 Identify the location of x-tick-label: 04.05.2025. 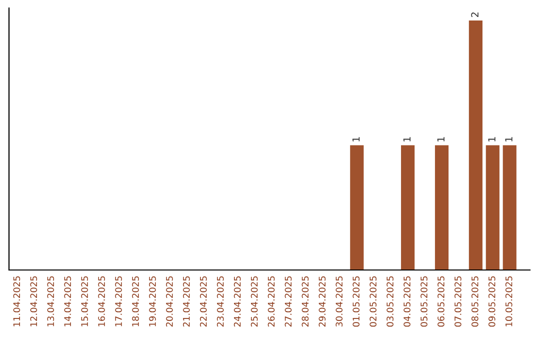
(407, 301).